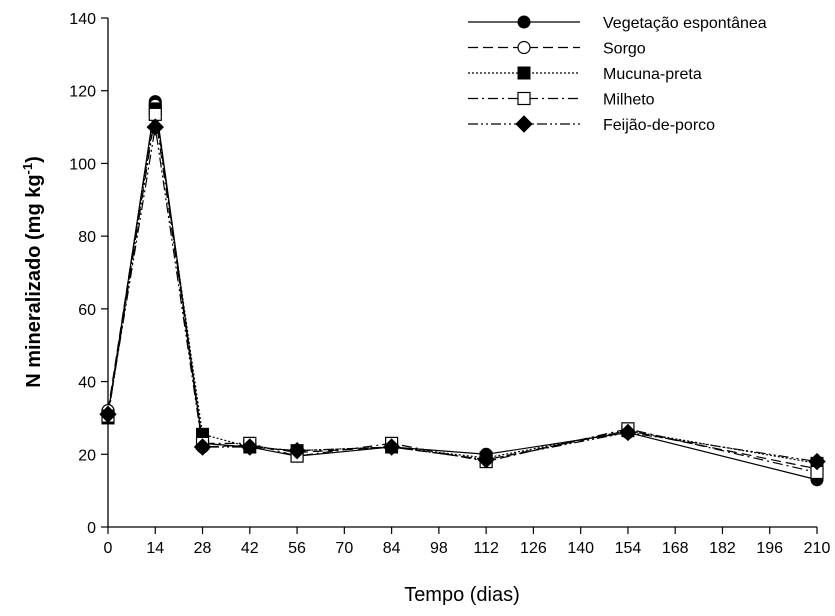  I want to click on legend-label: Vegetação espontânea, so click(685, 23).